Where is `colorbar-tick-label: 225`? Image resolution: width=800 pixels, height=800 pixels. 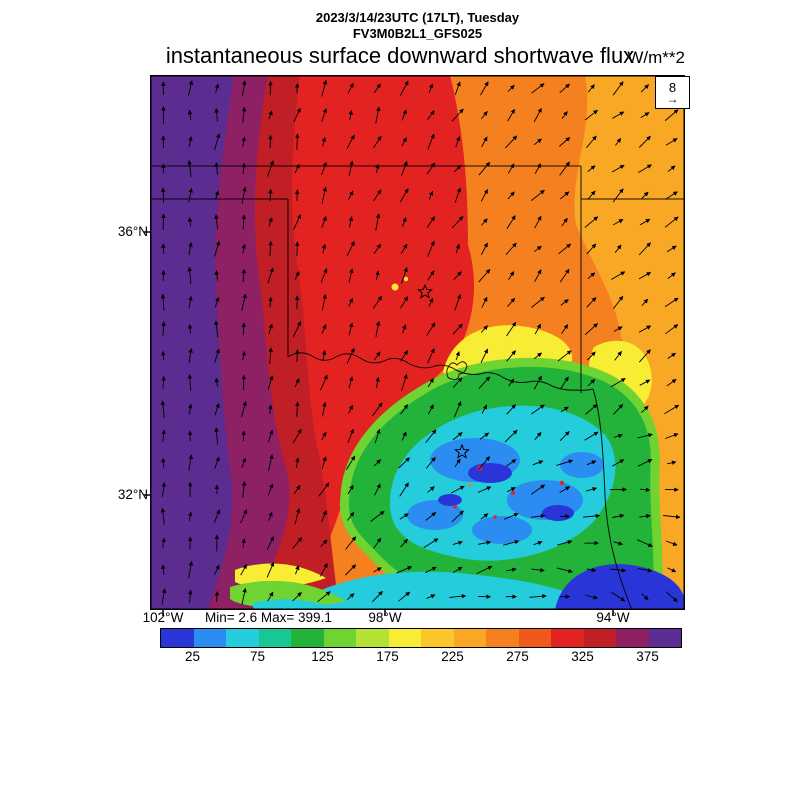 colorbar-tick-label: 225 is located at coordinates (452, 656).